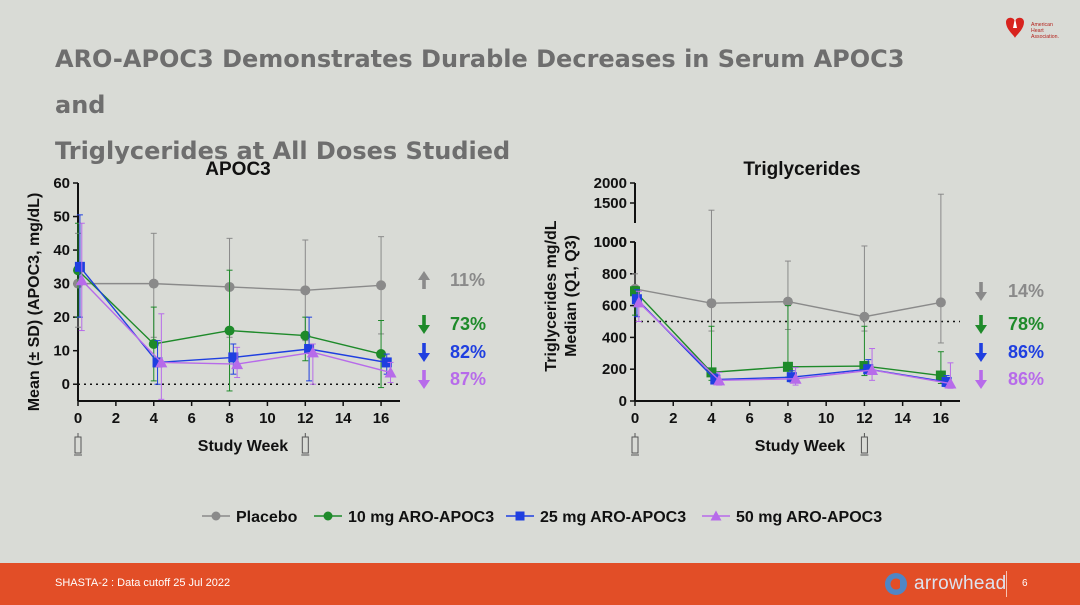 Image resolution: width=1080 pixels, height=605 pixels. What do you see at coordinates (143, 583) in the screenshot?
I see `footer-text: SHASTA-2 : Data cutoff 25 Jul 2022` at bounding box center [143, 583].